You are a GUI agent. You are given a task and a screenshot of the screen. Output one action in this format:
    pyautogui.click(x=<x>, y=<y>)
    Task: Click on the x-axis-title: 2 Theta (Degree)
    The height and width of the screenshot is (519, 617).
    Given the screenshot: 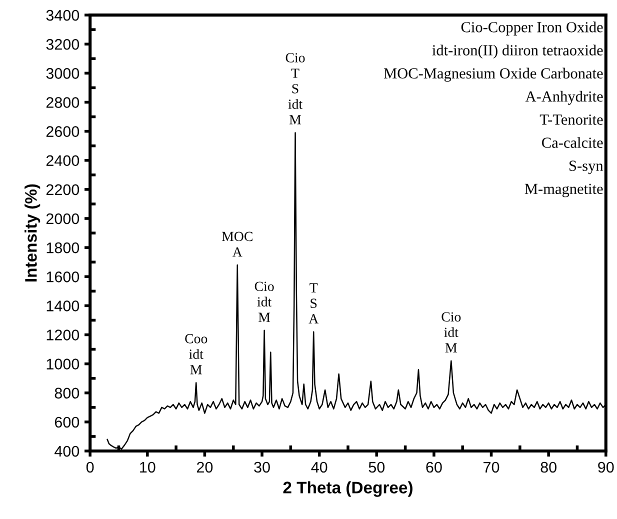 What is the action you would take?
    pyautogui.click(x=347, y=489)
    